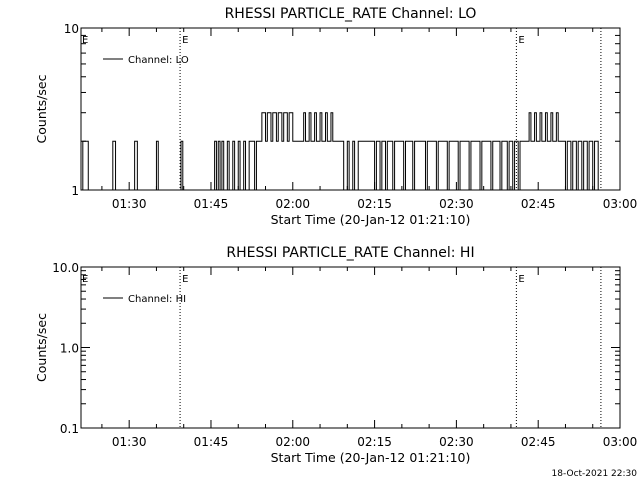 The width and height of the screenshot is (640, 480). Describe the element at coordinates (211, 204) in the screenshot. I see `panel-1-xtick-label-1: 01:45` at that location.